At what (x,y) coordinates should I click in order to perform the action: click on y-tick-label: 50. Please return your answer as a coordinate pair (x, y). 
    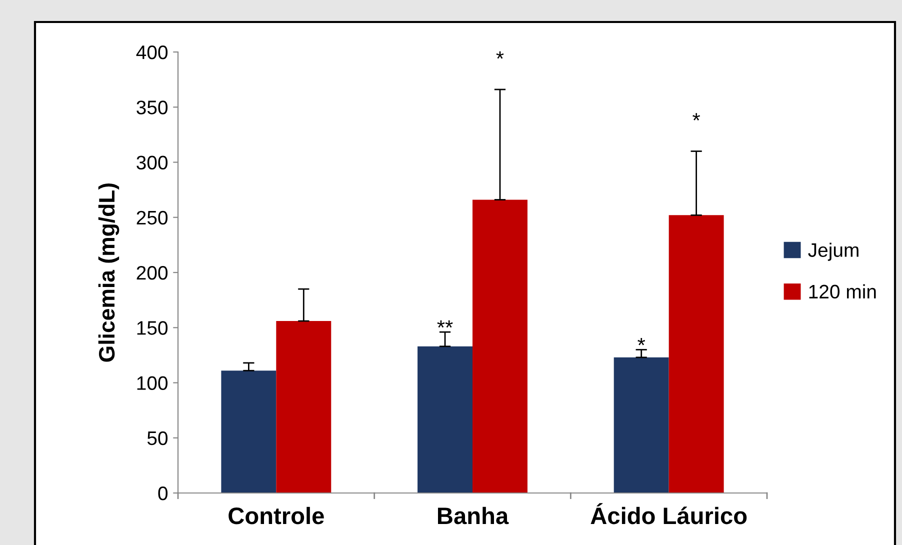
    Looking at the image, I should click on (157, 438).